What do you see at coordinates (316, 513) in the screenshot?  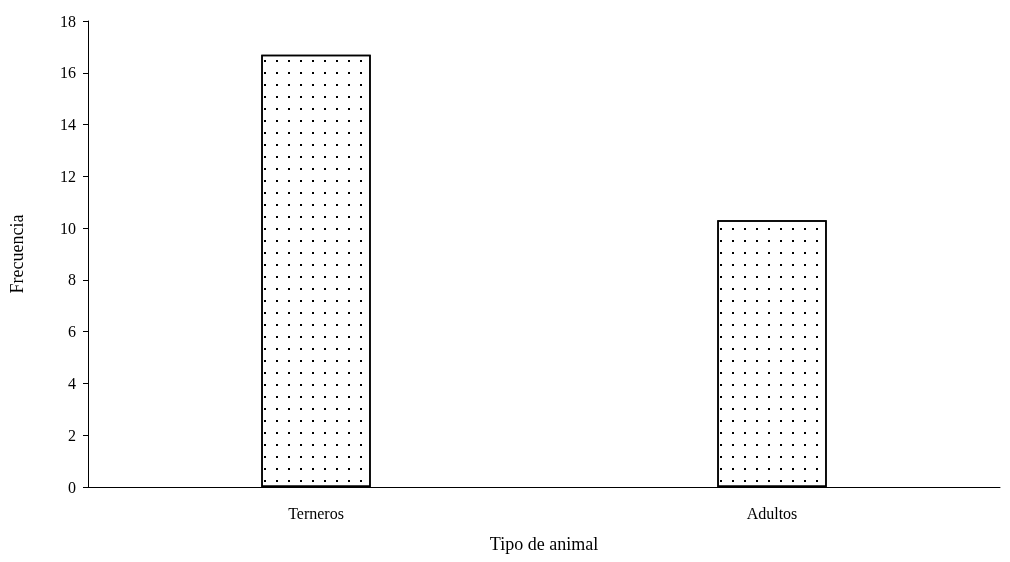 I see `x-tick-label: Terneros` at bounding box center [316, 513].